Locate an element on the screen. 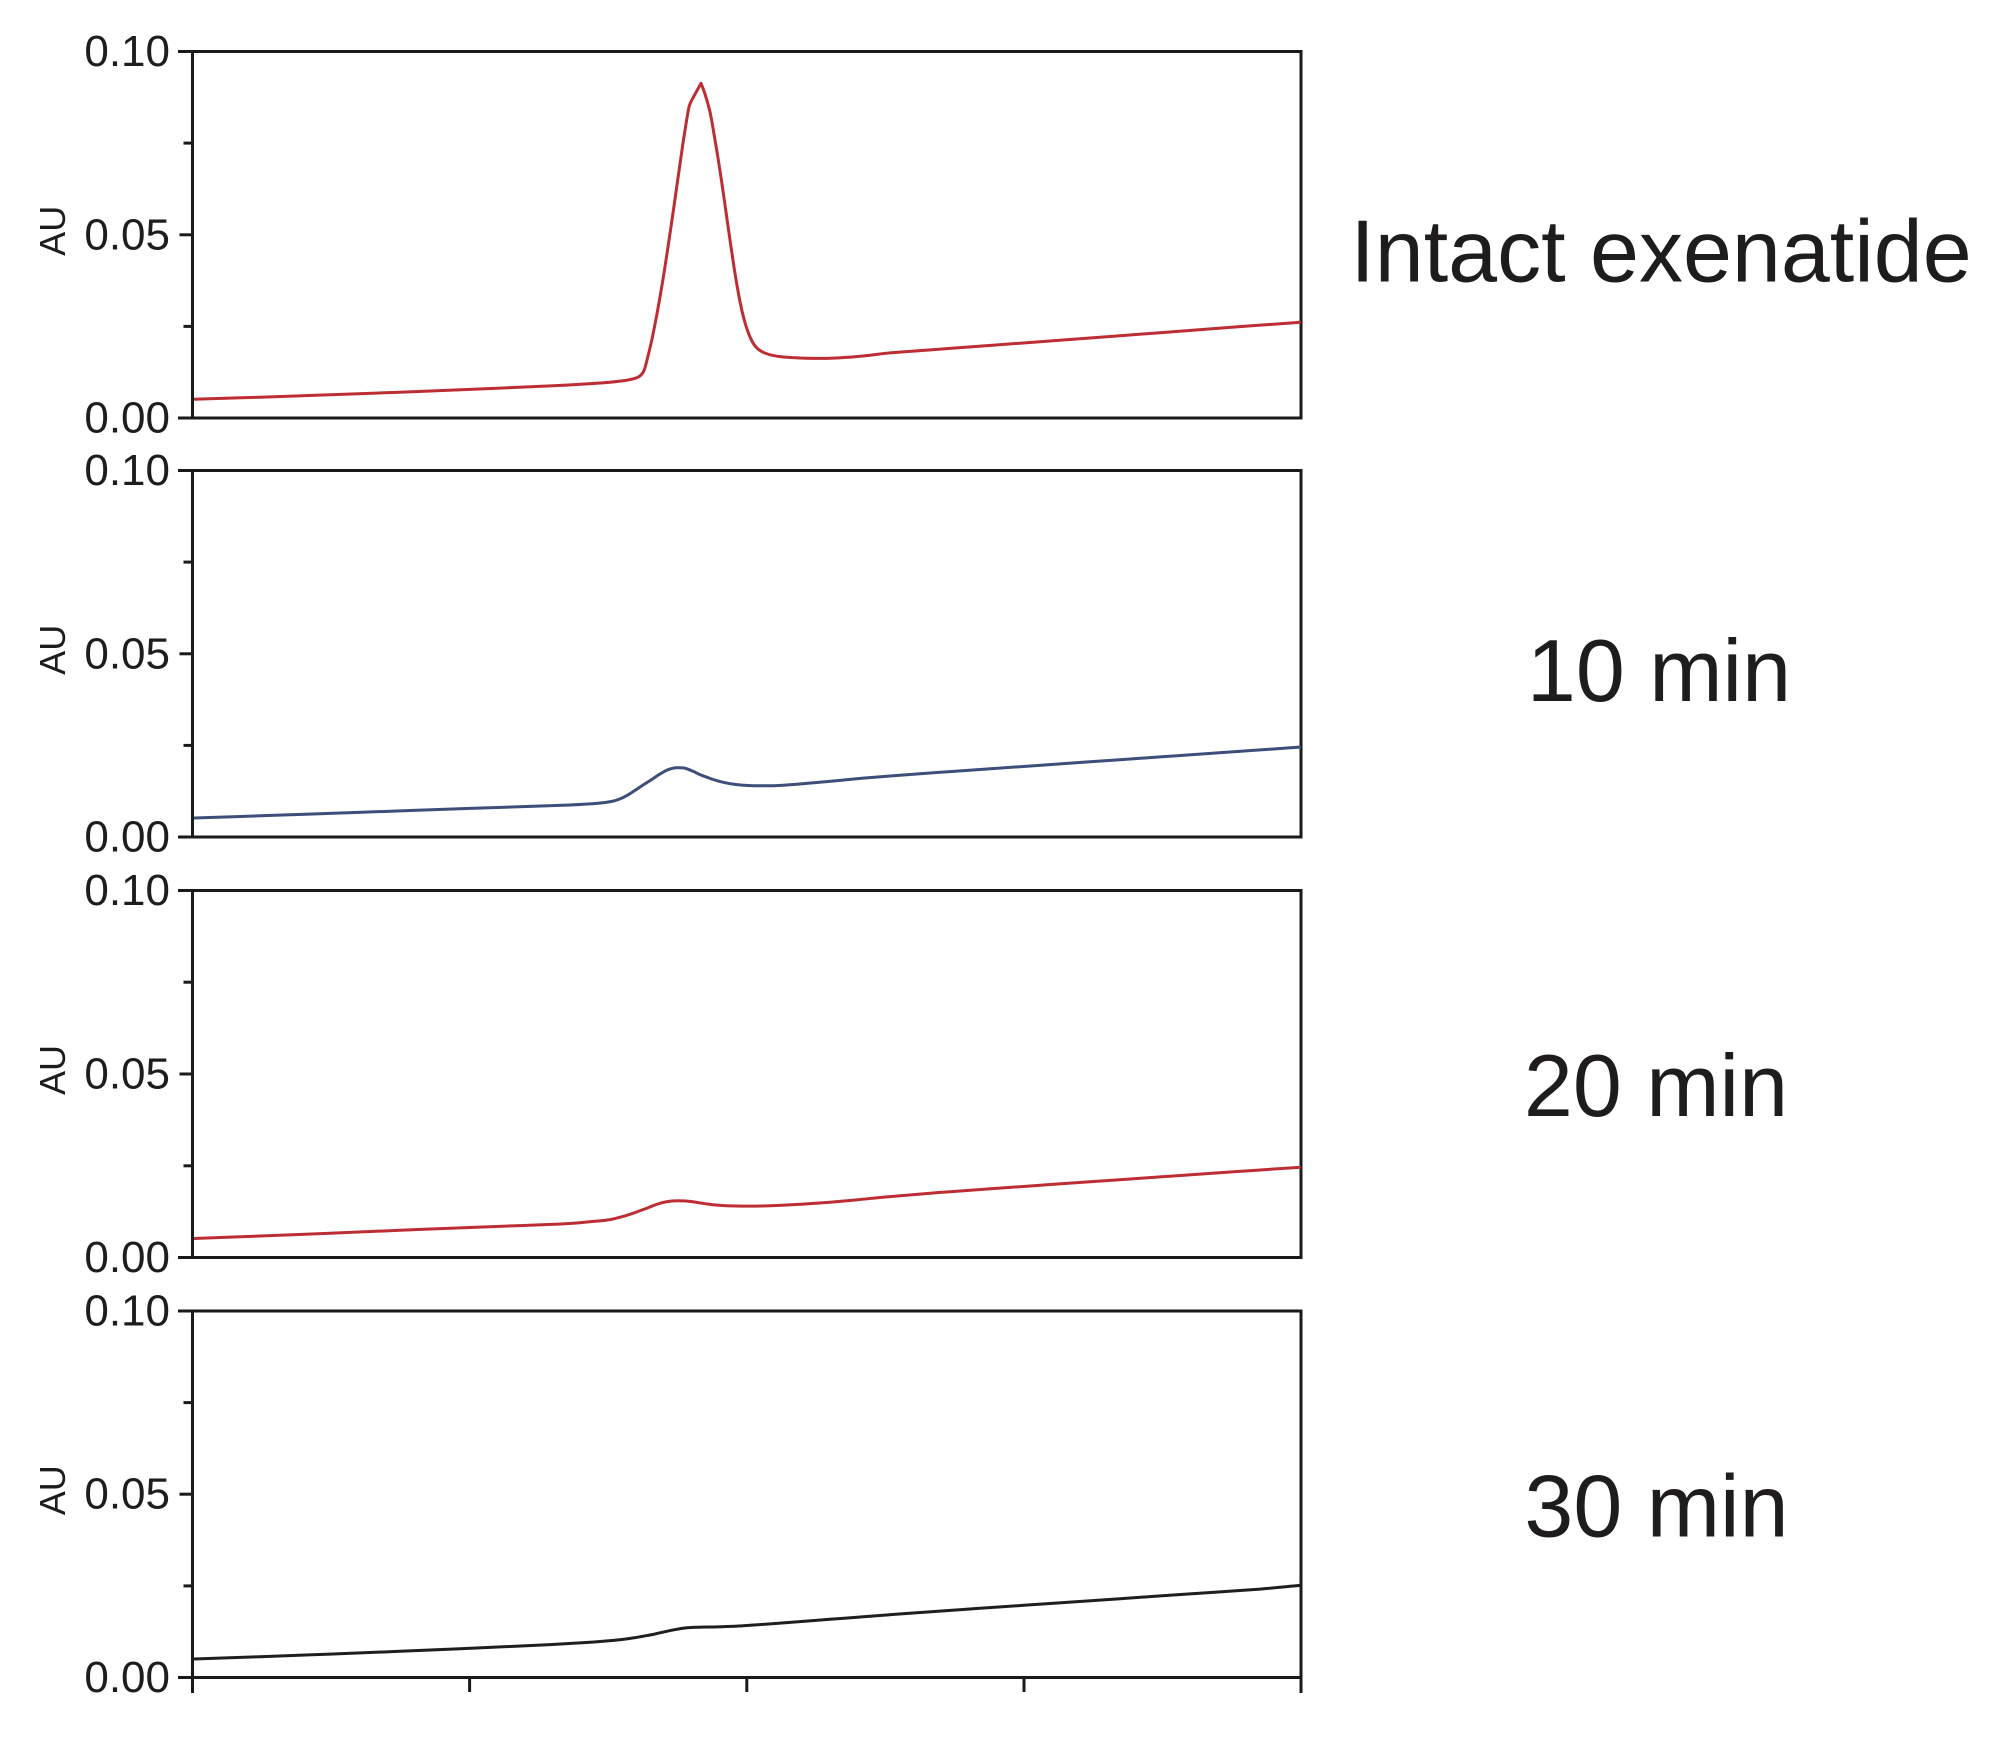  svg-text: Intact exenatide is located at coordinates (1660, 251).